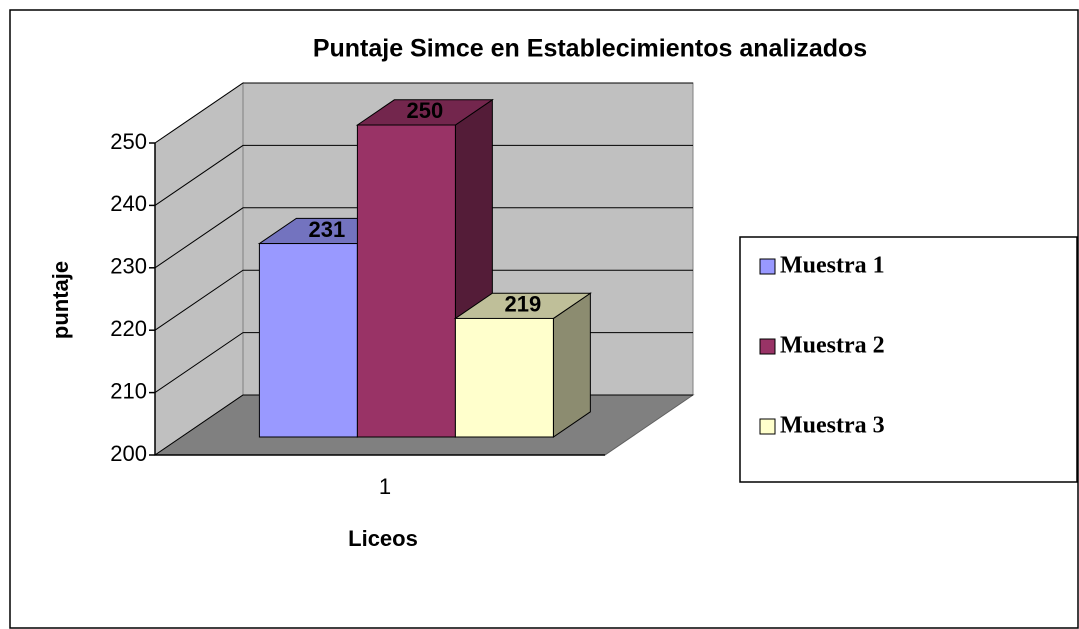  What do you see at coordinates (327, 229) in the screenshot?
I see `value-label: 231` at bounding box center [327, 229].